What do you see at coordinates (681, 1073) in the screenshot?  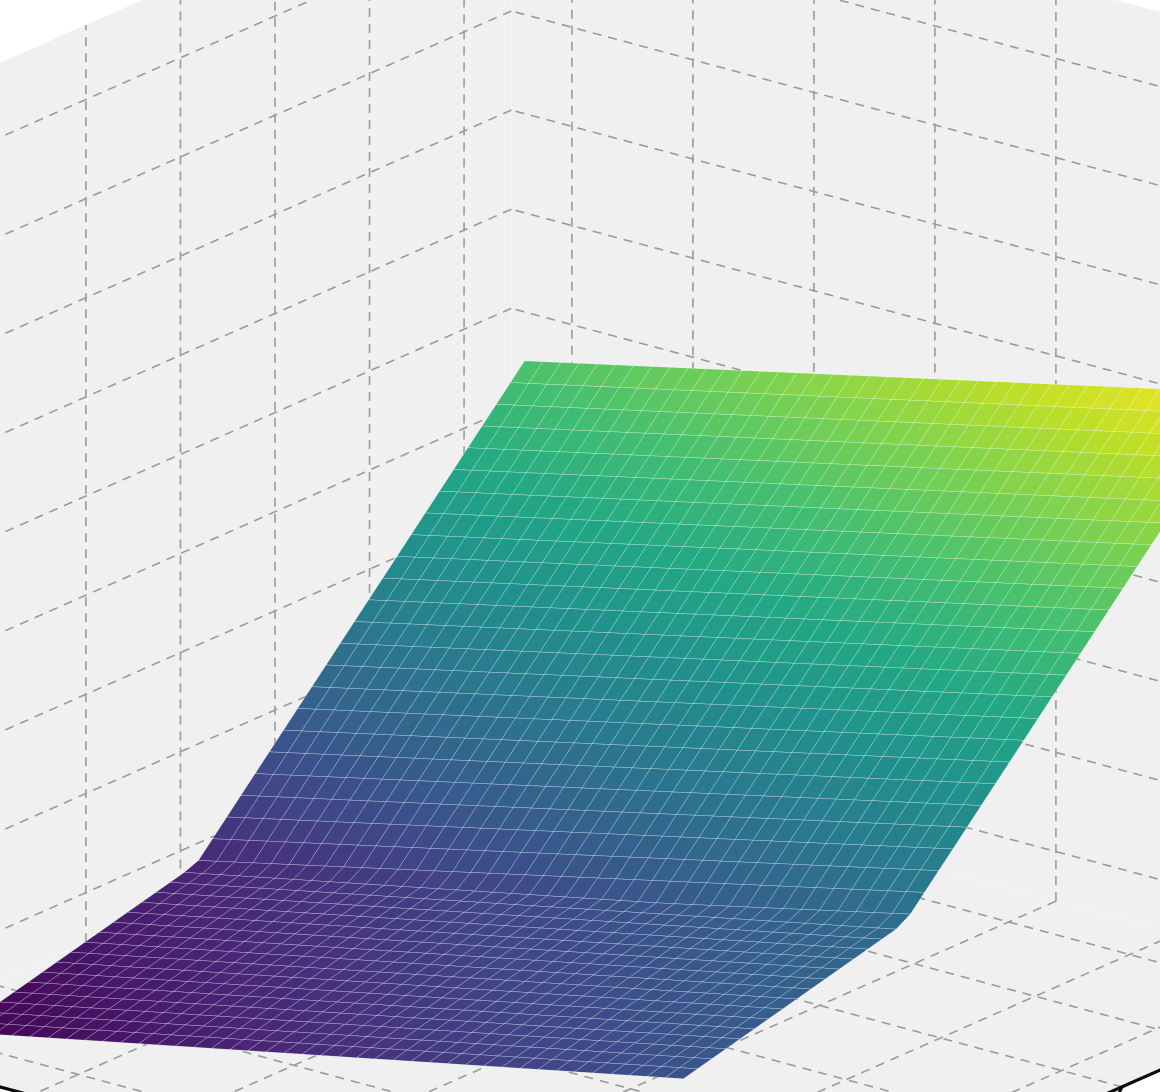 I see `surface-facet` at bounding box center [681, 1073].